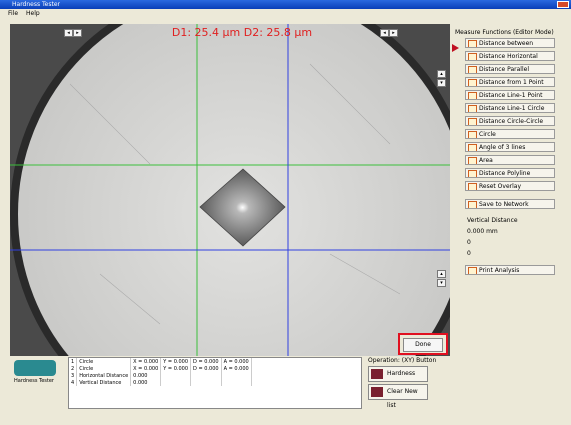  Describe the element at coordinates (35, 368) in the screenshot. I see `logo-image` at that location.